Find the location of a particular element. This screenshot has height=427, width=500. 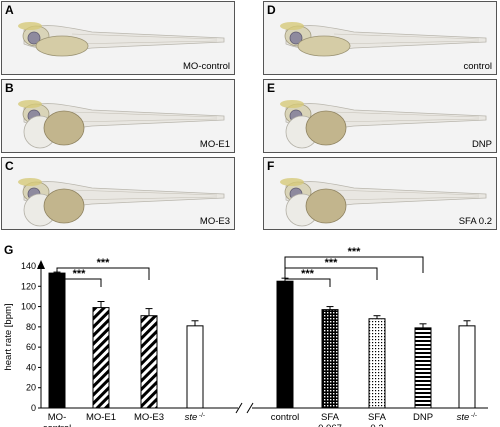

panel-b: B MO-E1 is located at coordinates (118, 116).